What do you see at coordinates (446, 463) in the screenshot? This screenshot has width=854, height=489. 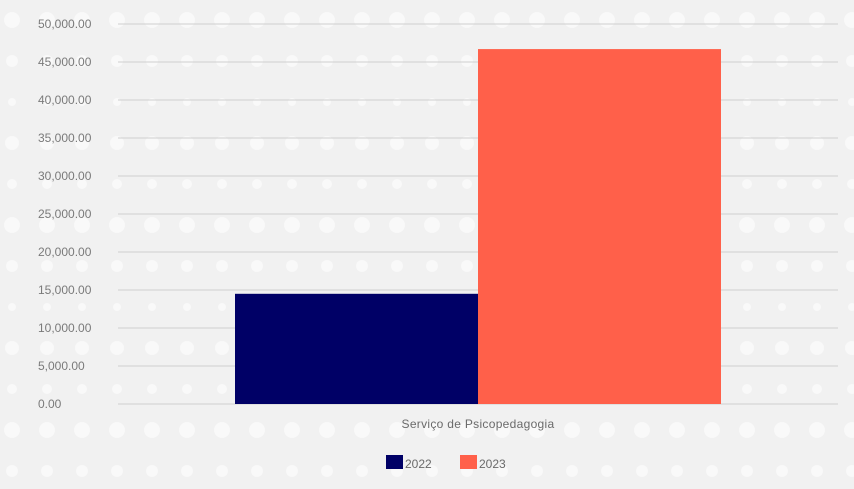 I see `legend: 2022 2023` at bounding box center [446, 463].